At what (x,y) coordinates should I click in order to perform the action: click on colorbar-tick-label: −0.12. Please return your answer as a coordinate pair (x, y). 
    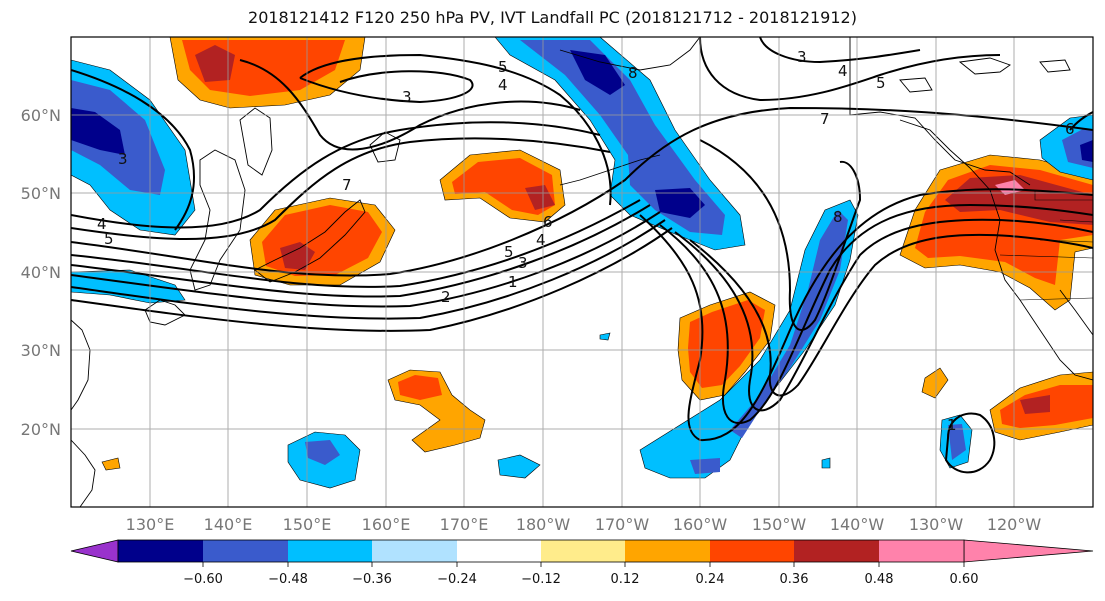
    Looking at the image, I should click on (541, 579).